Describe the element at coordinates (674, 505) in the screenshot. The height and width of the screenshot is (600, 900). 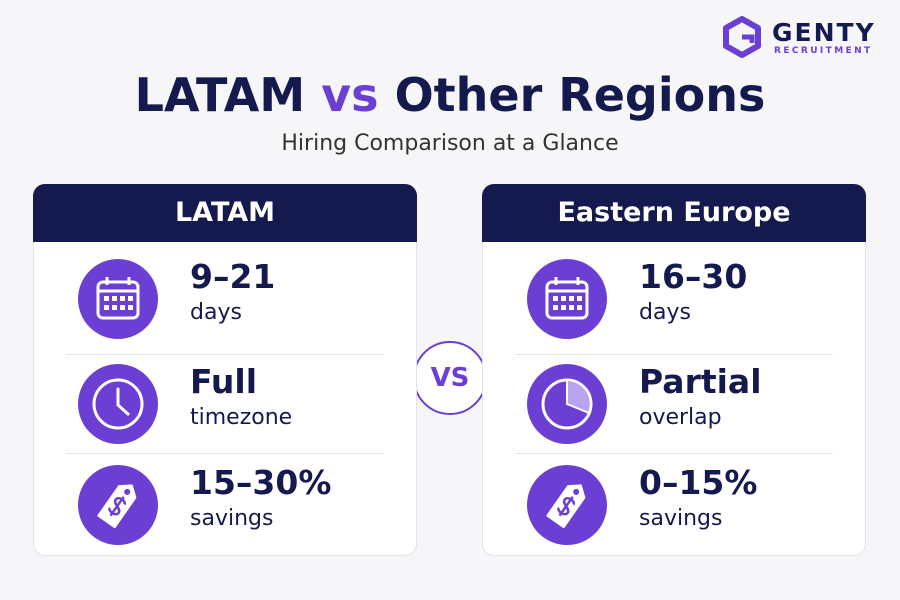
I see `card-row: 0–15% savings` at that location.